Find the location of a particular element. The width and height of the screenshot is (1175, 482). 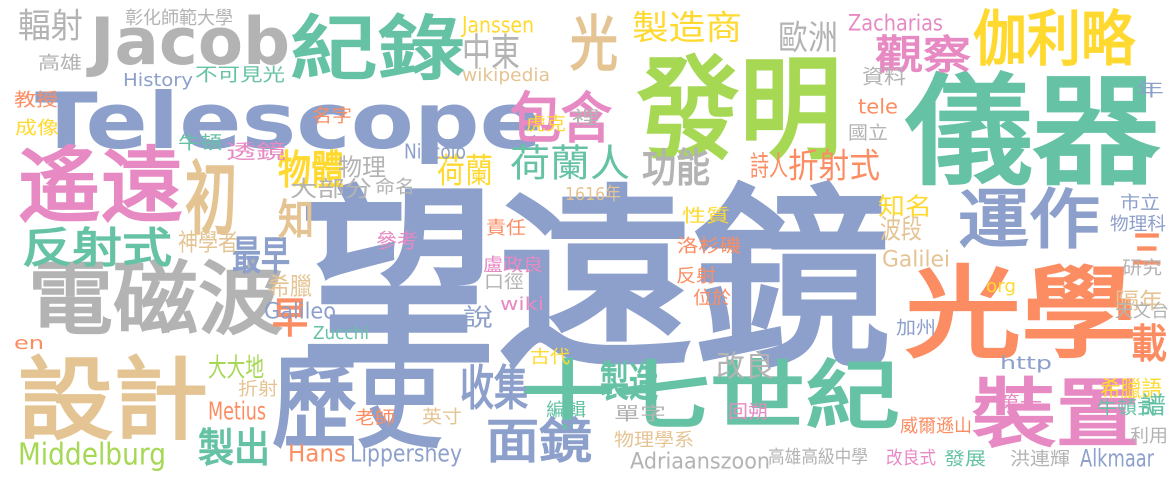

word-82: 性質 is located at coordinates (706, 216).